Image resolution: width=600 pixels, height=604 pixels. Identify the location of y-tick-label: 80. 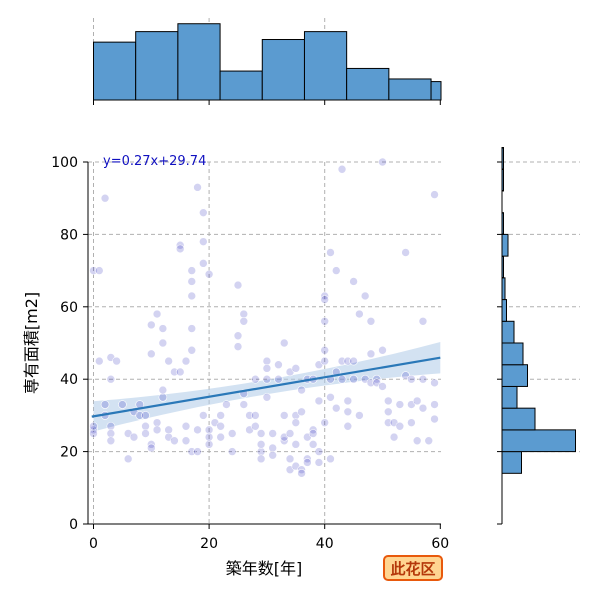
(69, 235).